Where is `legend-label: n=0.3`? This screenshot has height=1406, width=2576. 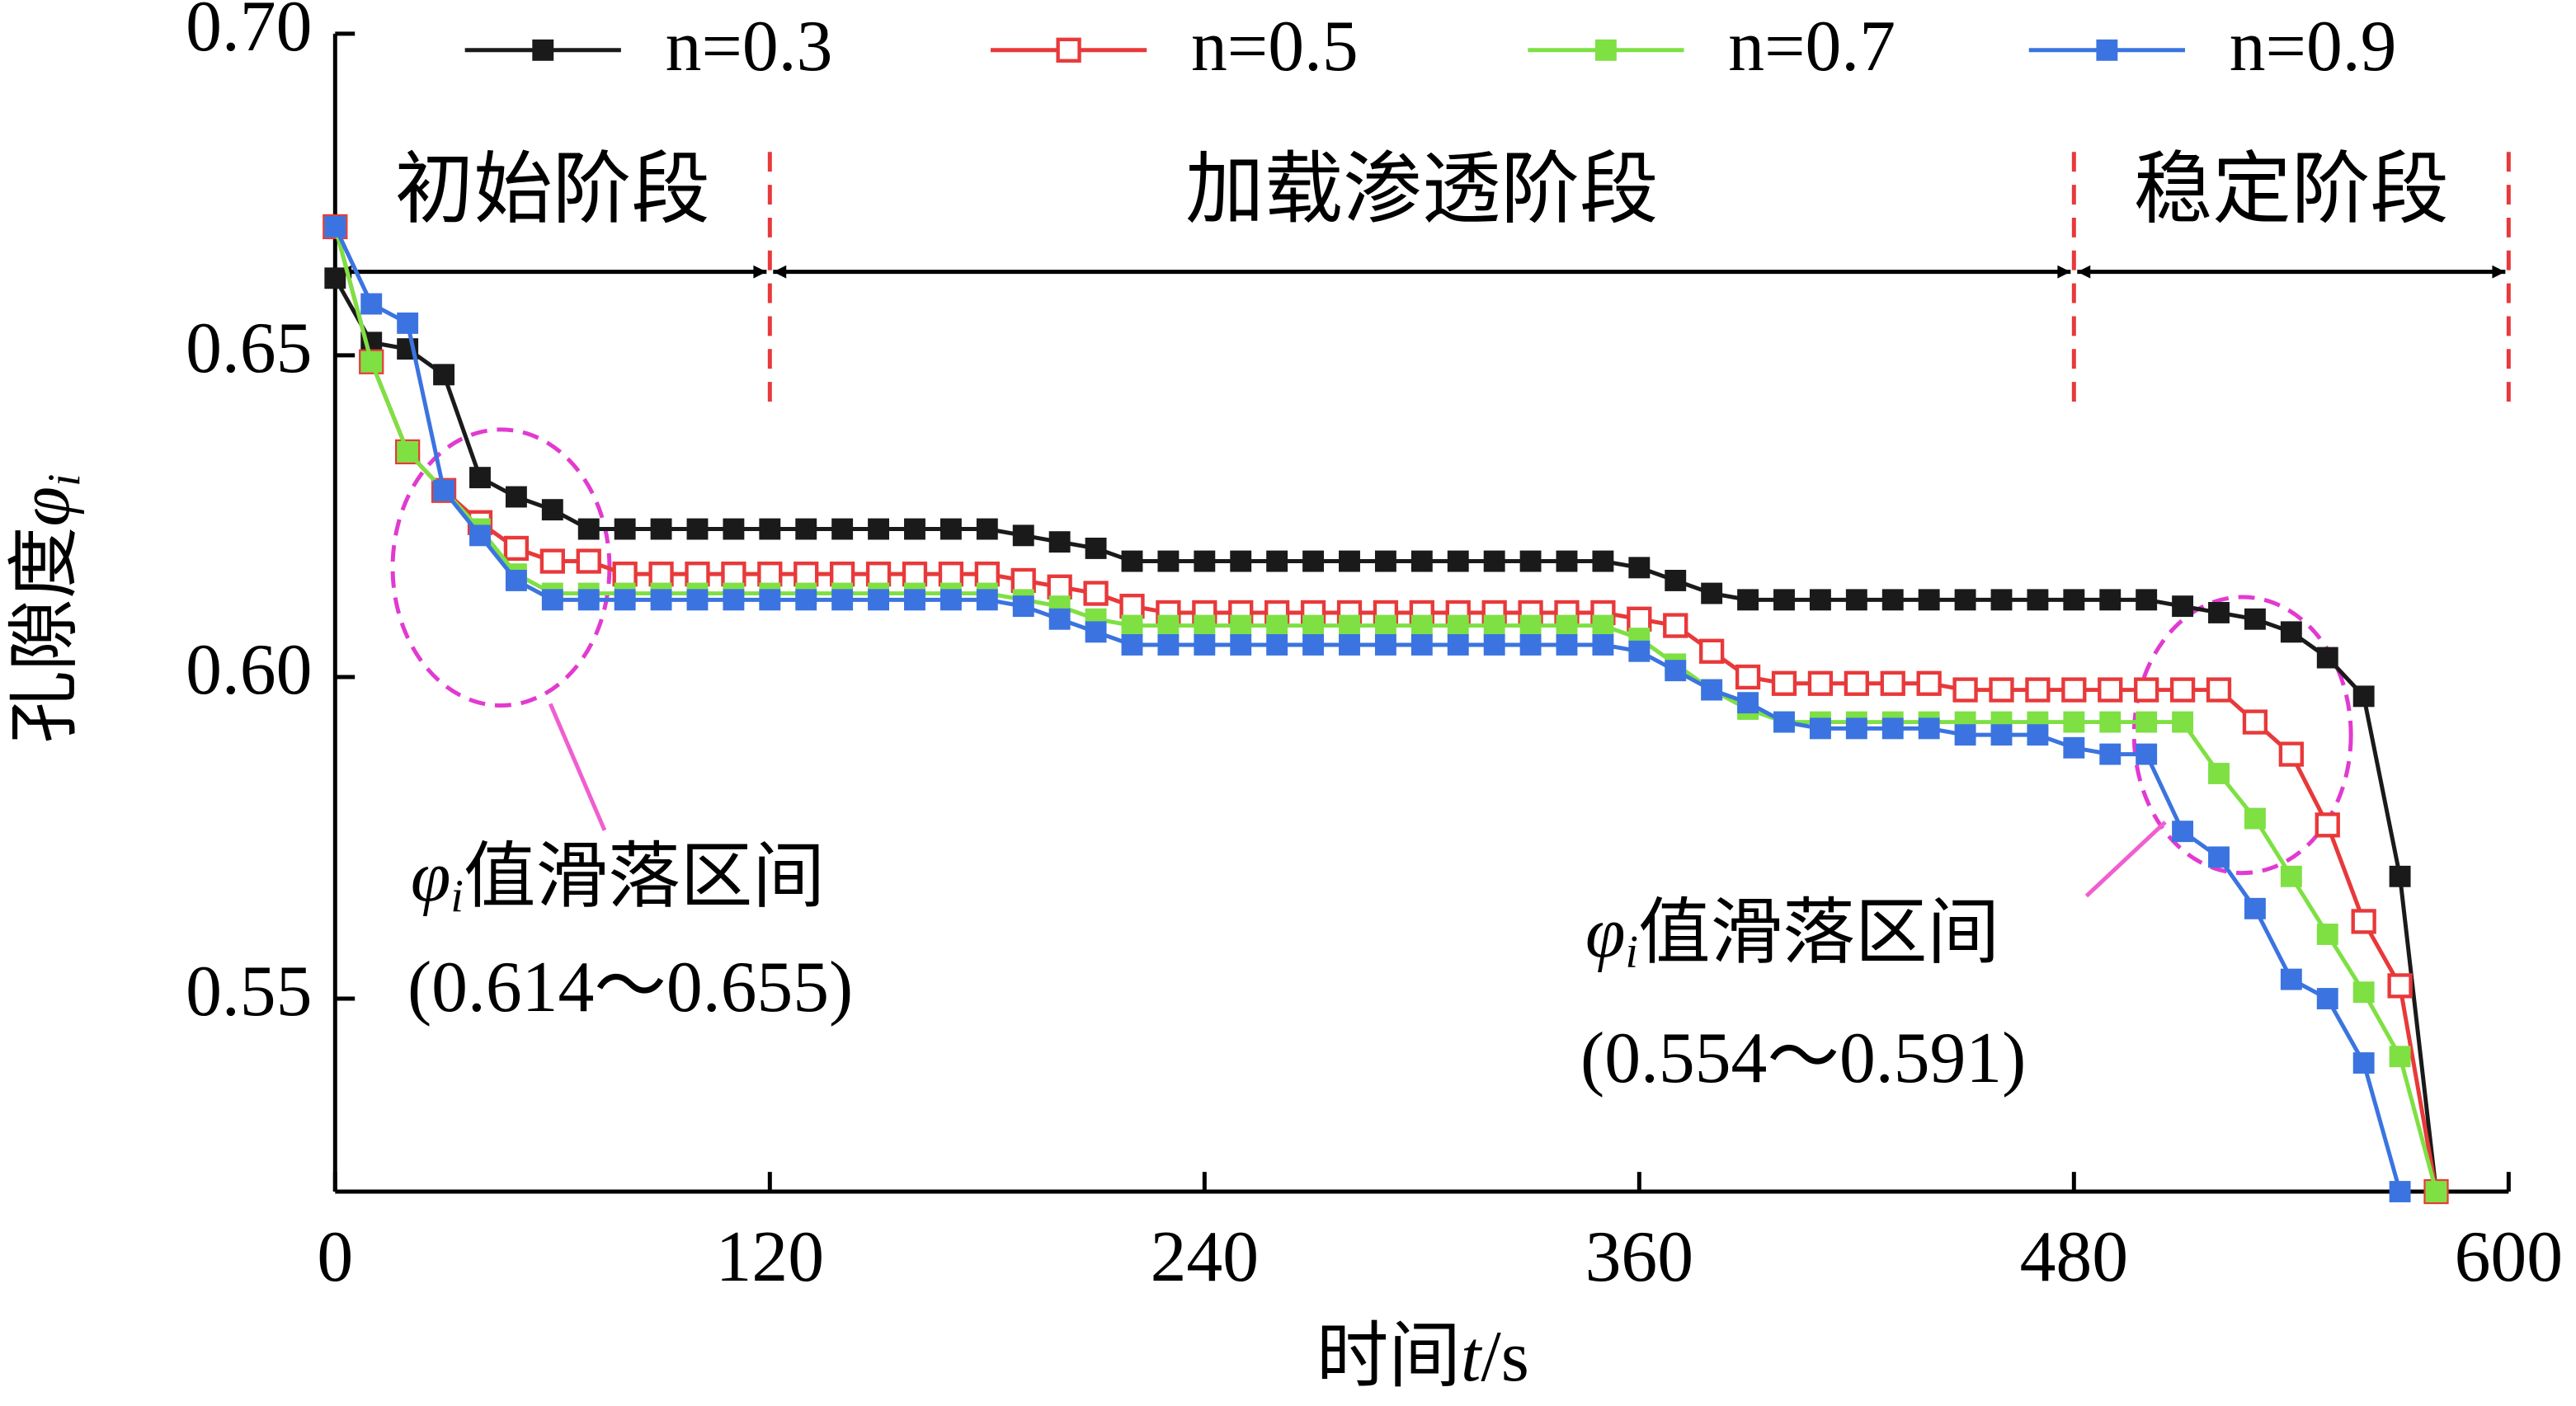 legend-label: n=0.3 is located at coordinates (749, 46).